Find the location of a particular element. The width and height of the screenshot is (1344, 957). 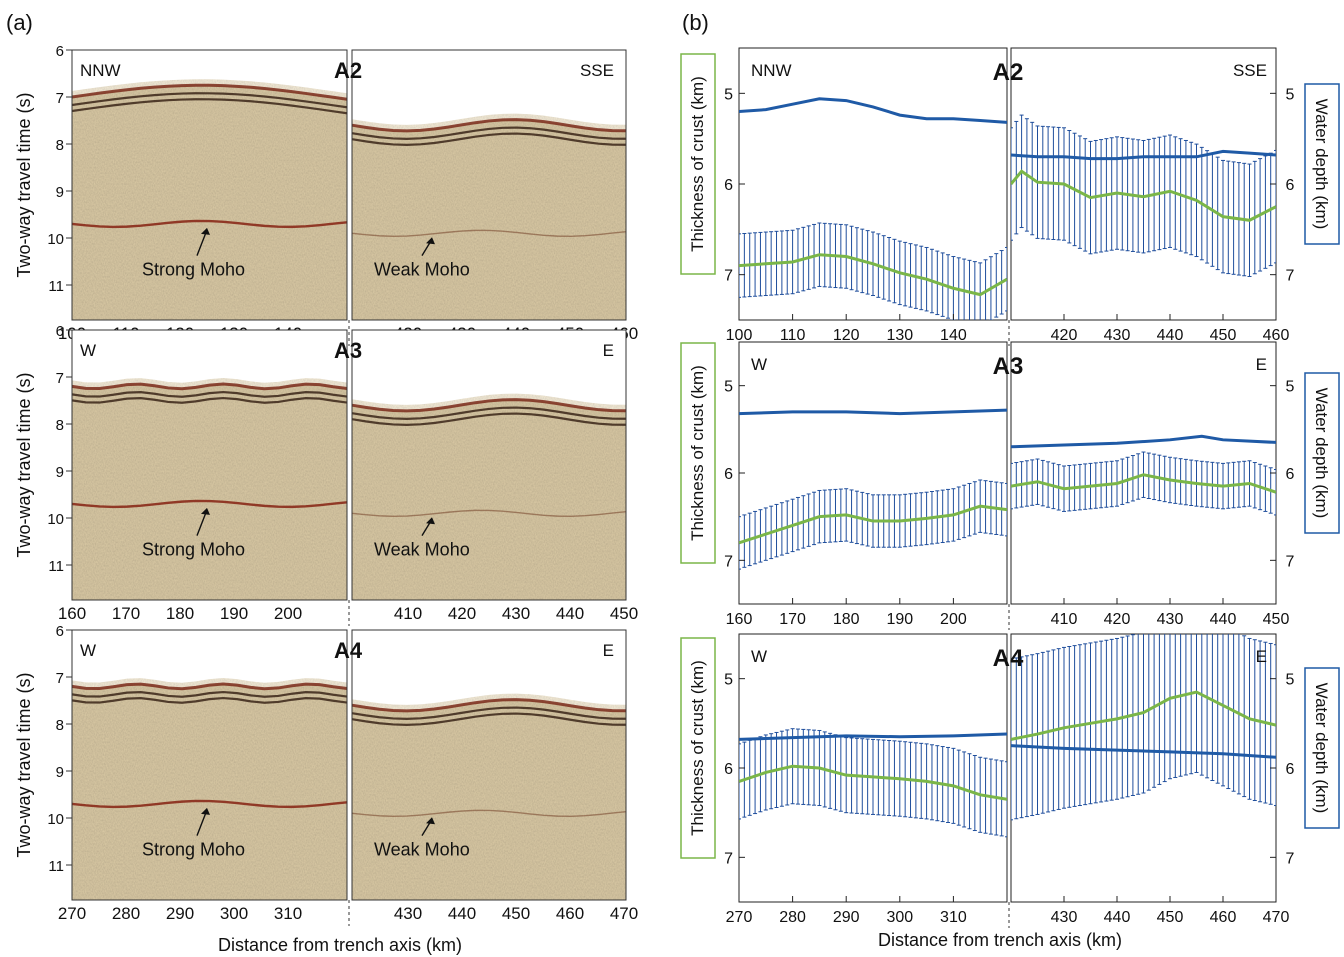

seismic-section-left: 100110120130140Strong Moho is located at coordinates (203, 196).